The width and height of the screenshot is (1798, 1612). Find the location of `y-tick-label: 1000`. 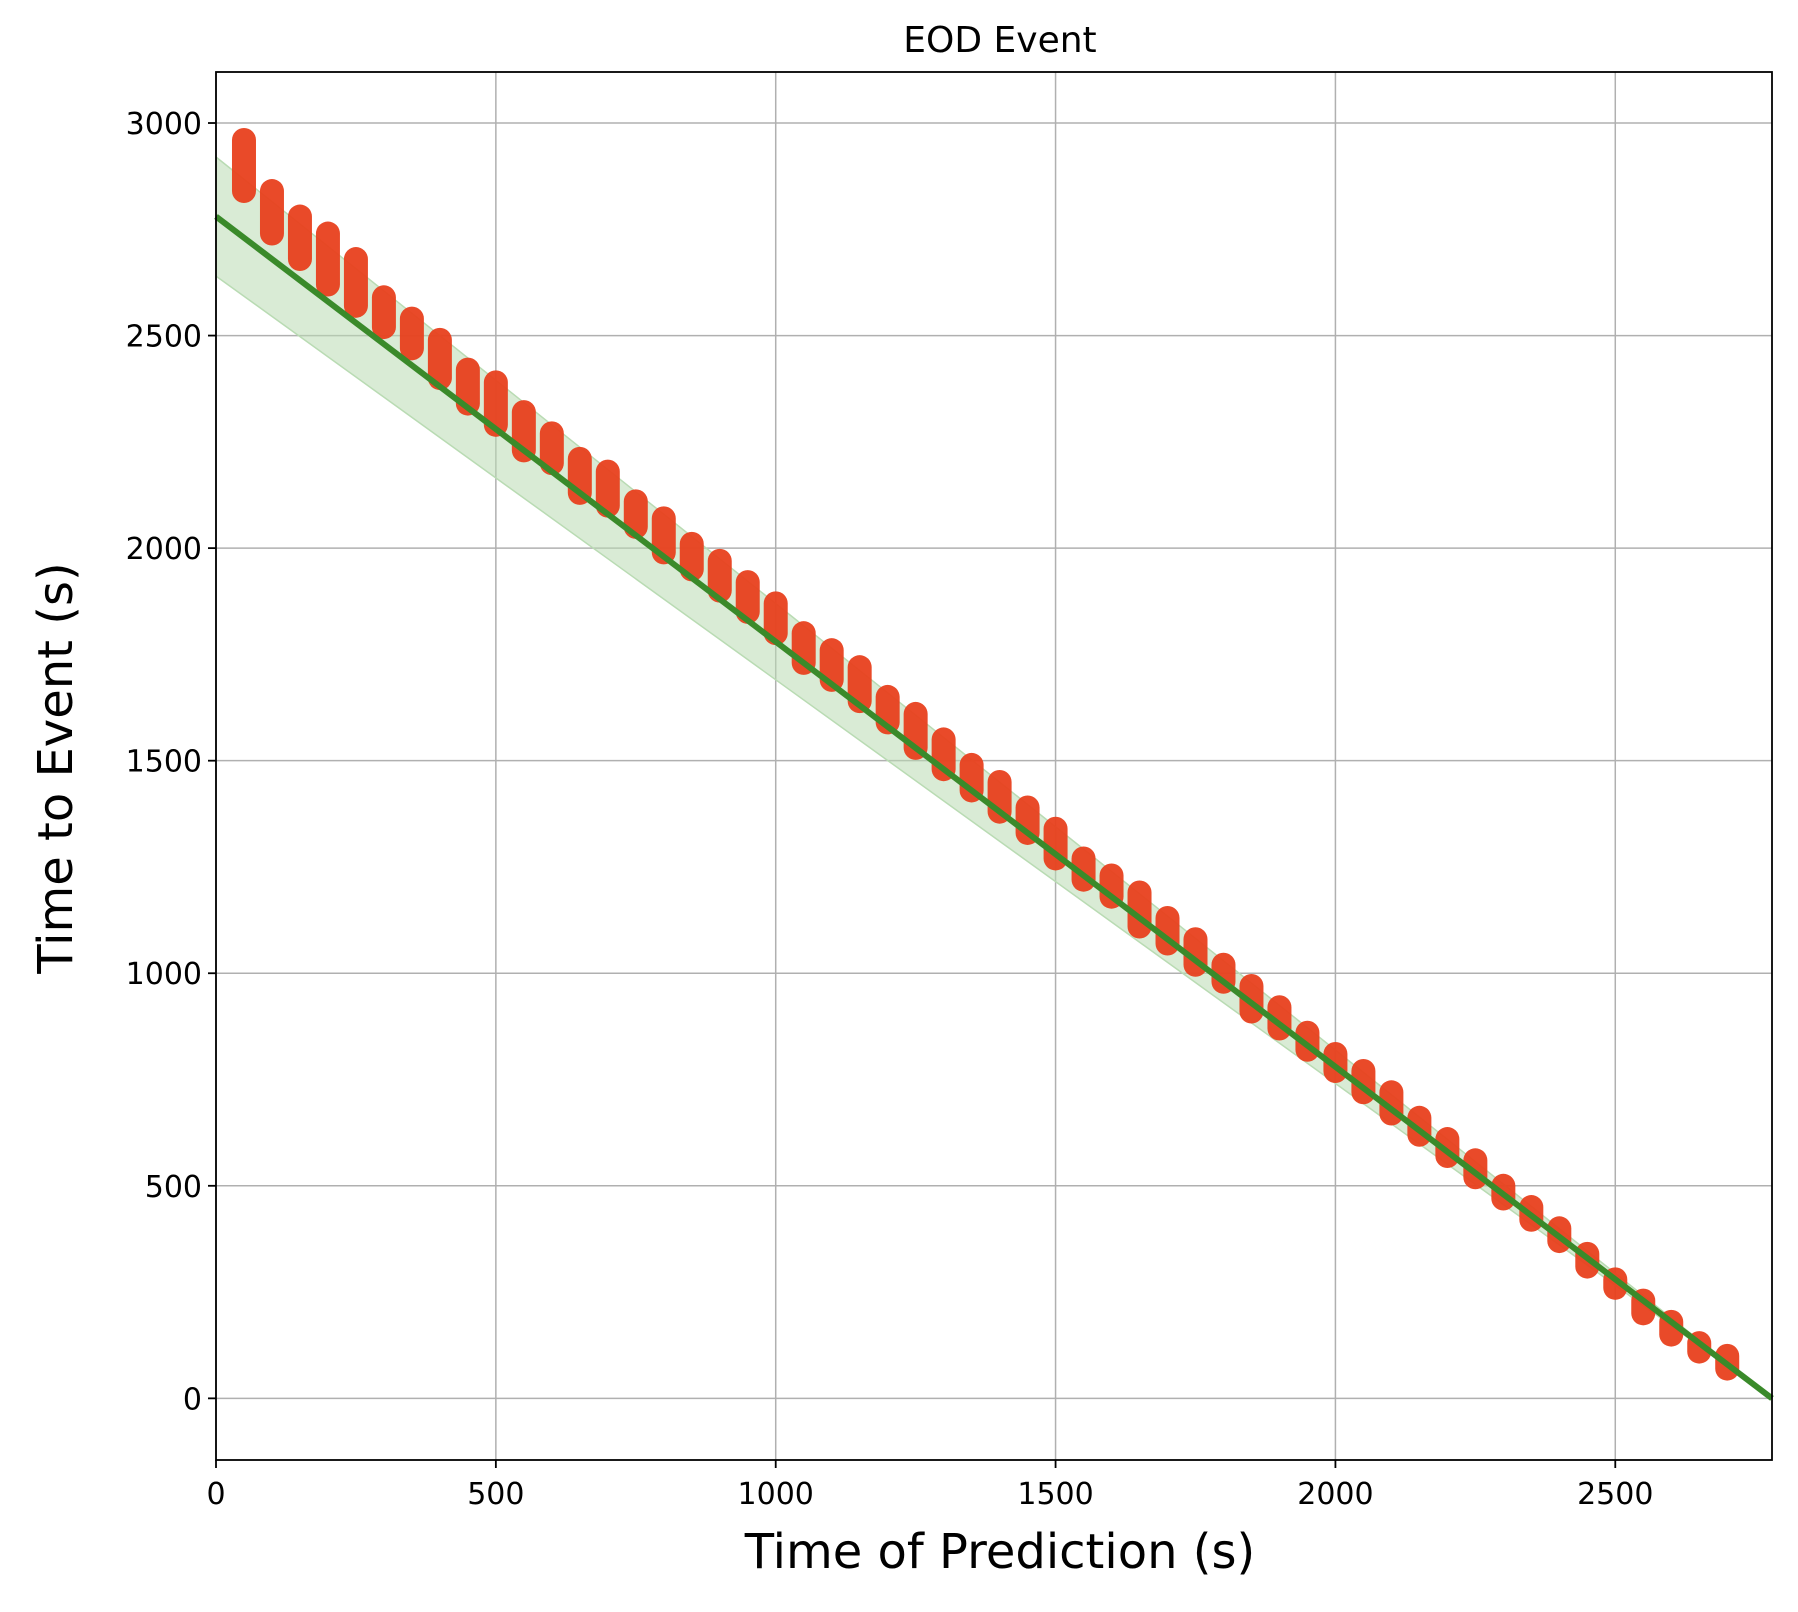

y-tick-label: 1000 is located at coordinates (164, 974).